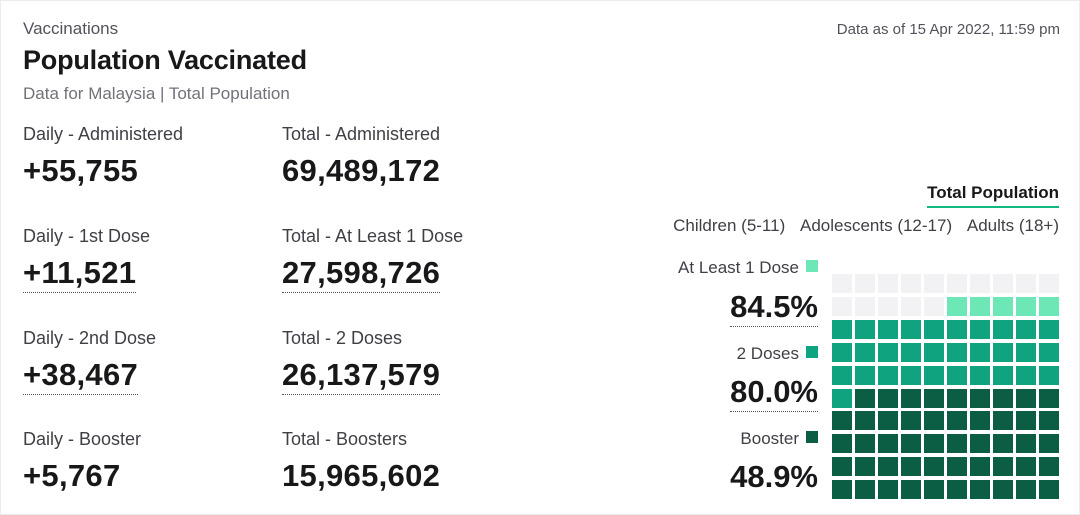 The image size is (1080, 515). Describe the element at coordinates (82, 439) in the screenshot. I see `daily-booster-label: Daily - Booster` at that location.